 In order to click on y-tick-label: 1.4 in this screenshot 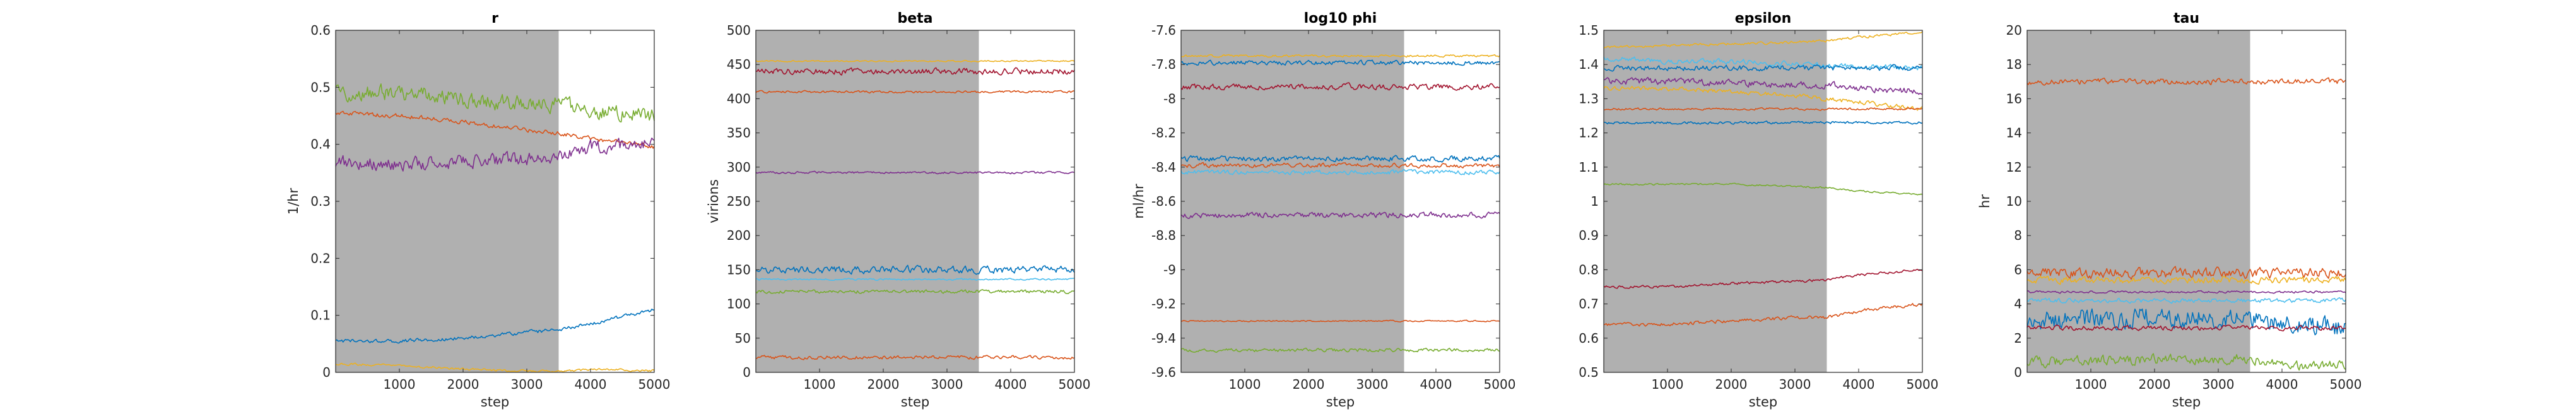, I will do `click(1589, 64)`.